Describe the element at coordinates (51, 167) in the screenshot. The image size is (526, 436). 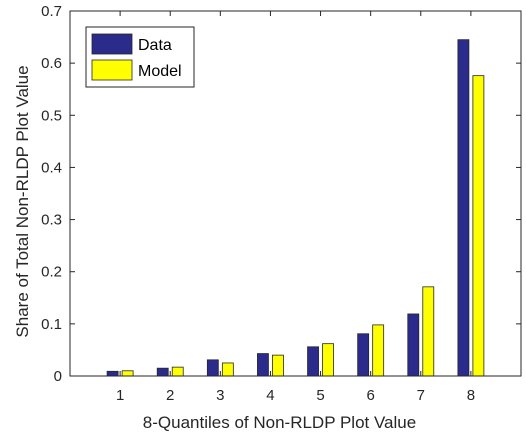
I see `y-tick-label: 0.4` at that location.